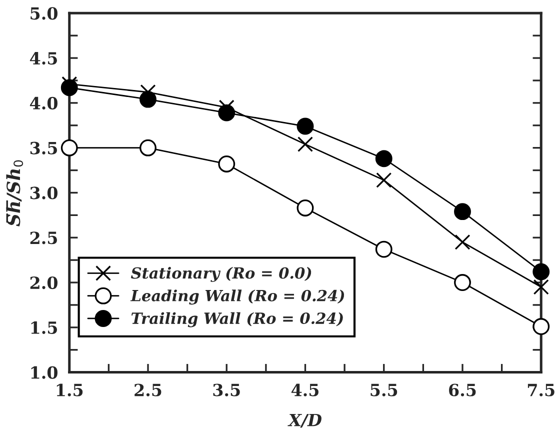 The width and height of the screenshot is (555, 438). I want to click on x-tick-label: 1.5, so click(69, 390).